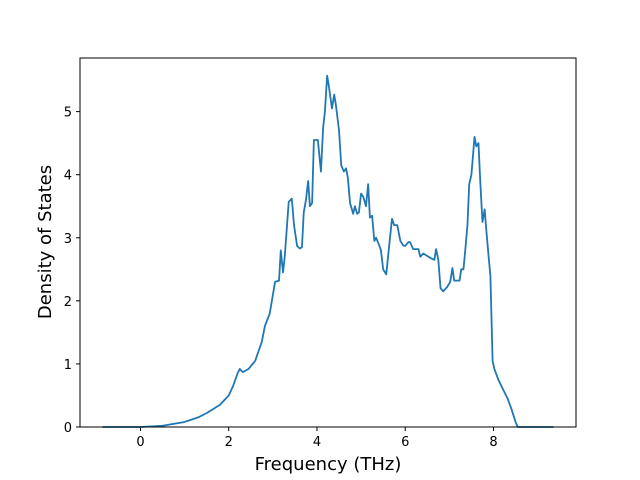 The image size is (640, 480). I want to click on y-tick-label: 0, so click(68, 428).